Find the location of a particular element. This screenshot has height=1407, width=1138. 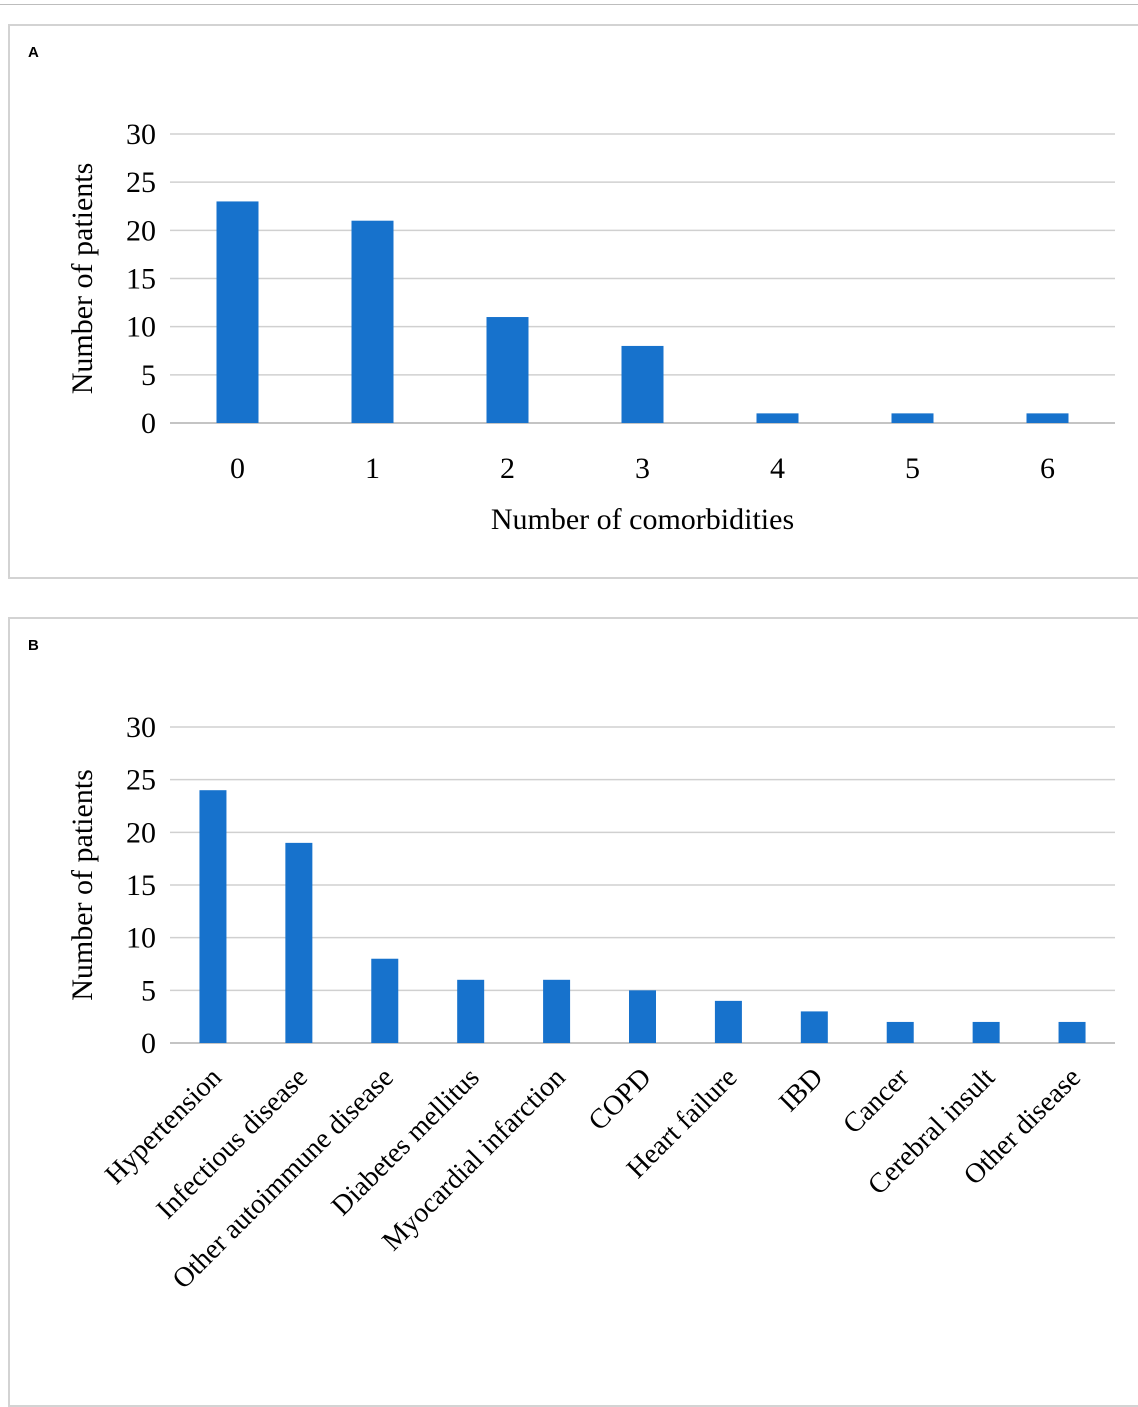

top-rule is located at coordinates (569, 4).